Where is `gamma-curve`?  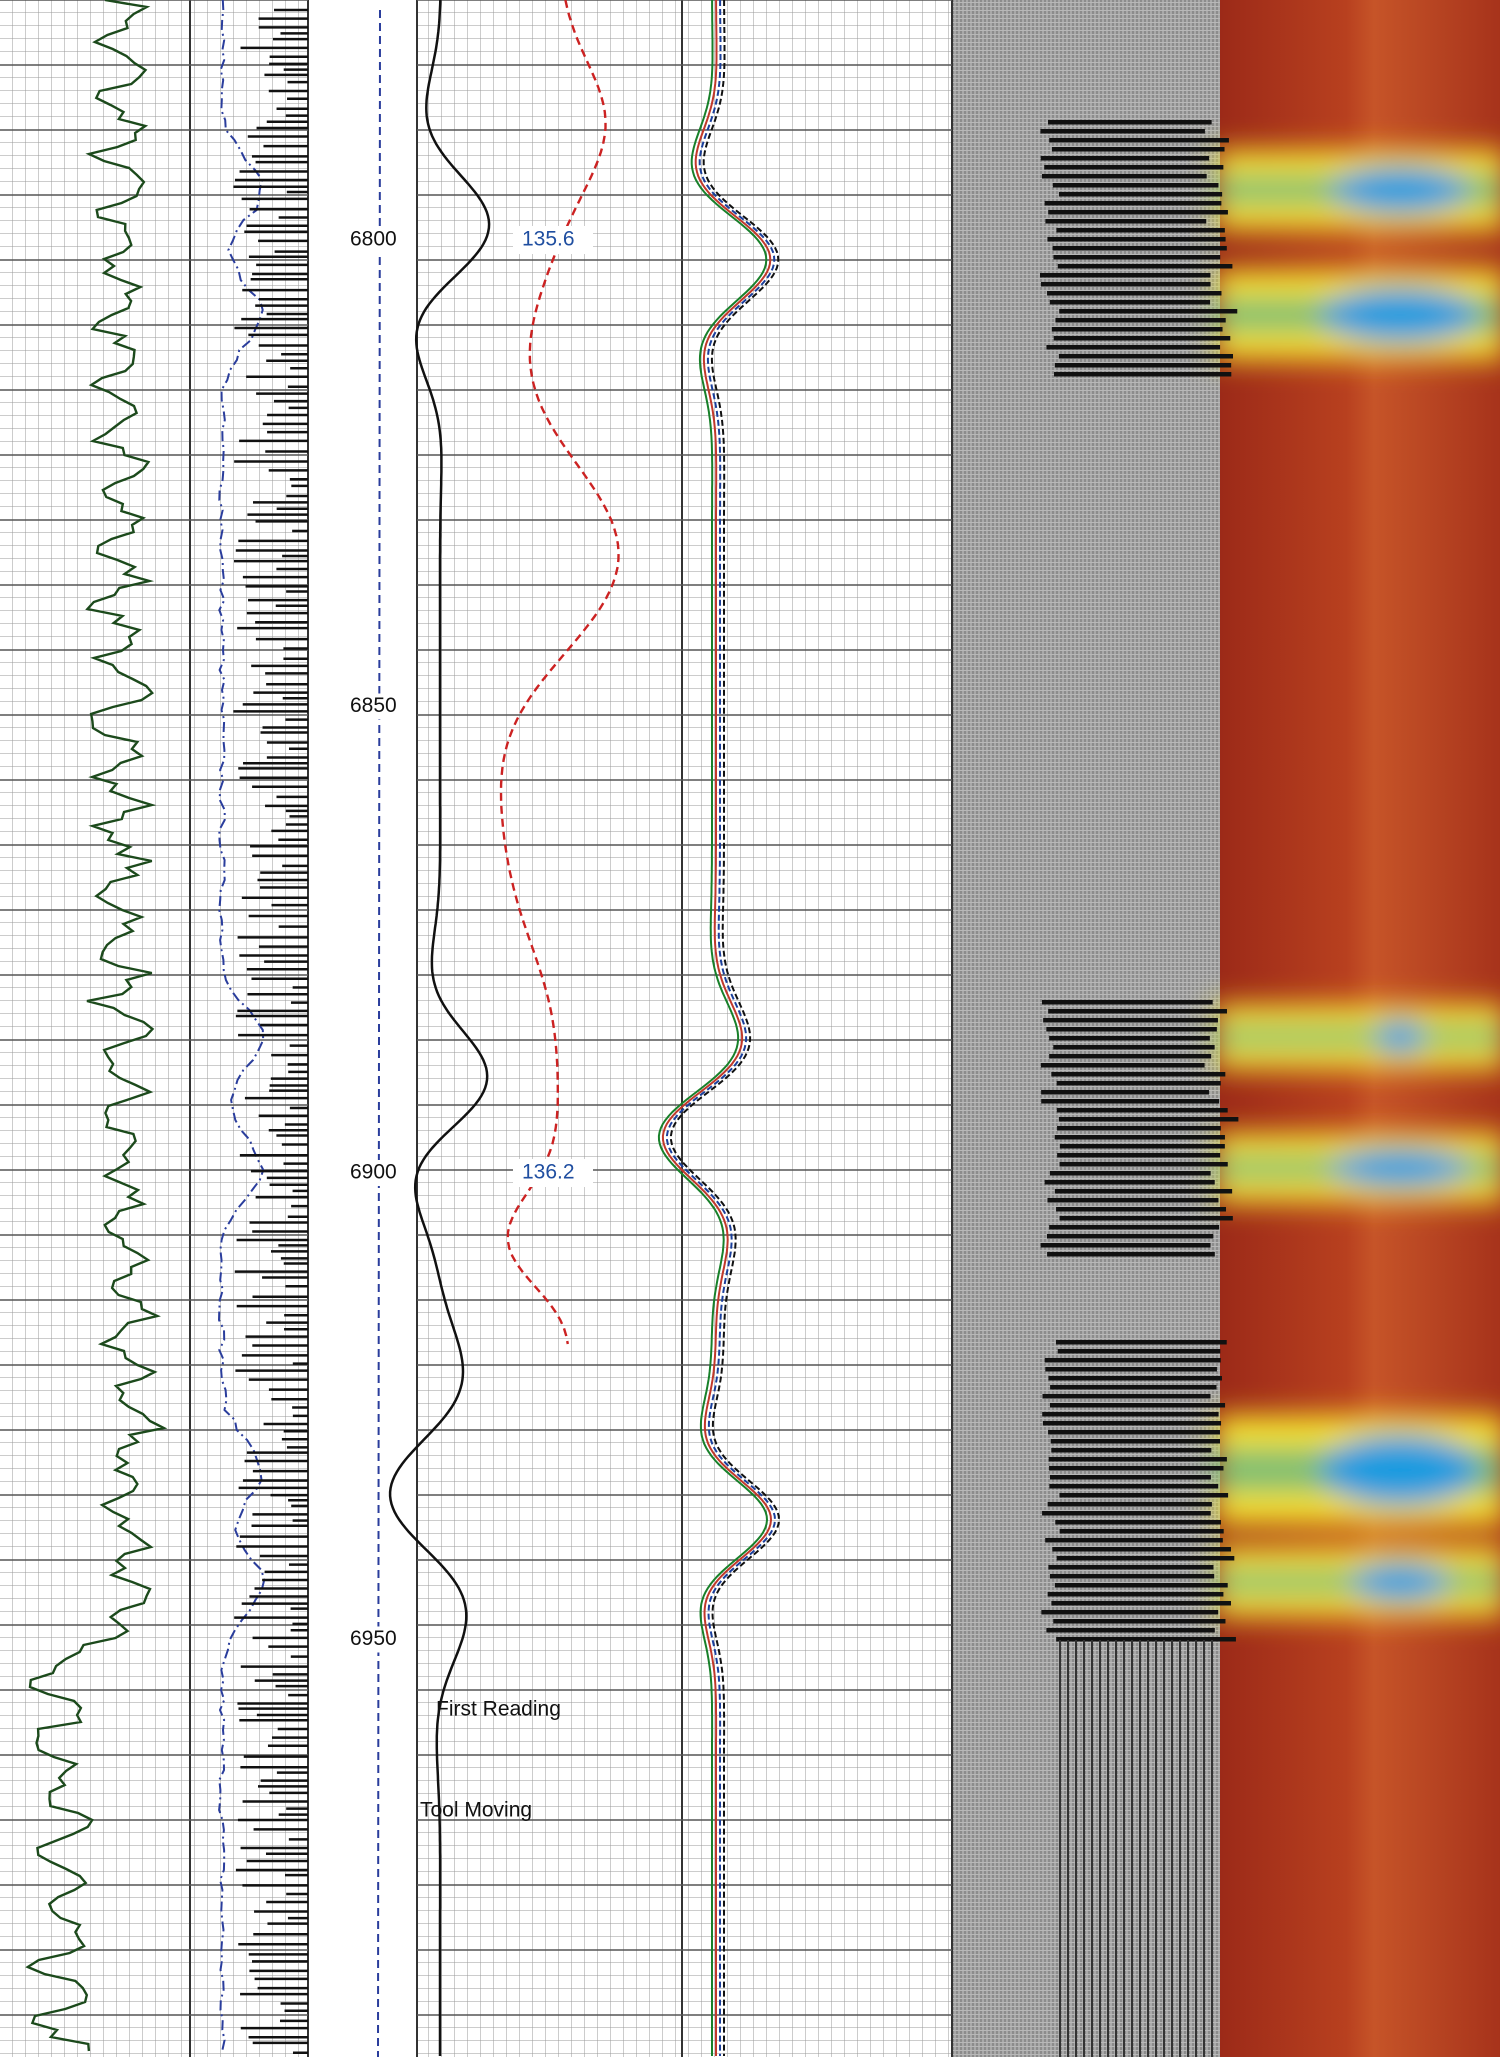 gamma-curve is located at coordinates (96, 1026).